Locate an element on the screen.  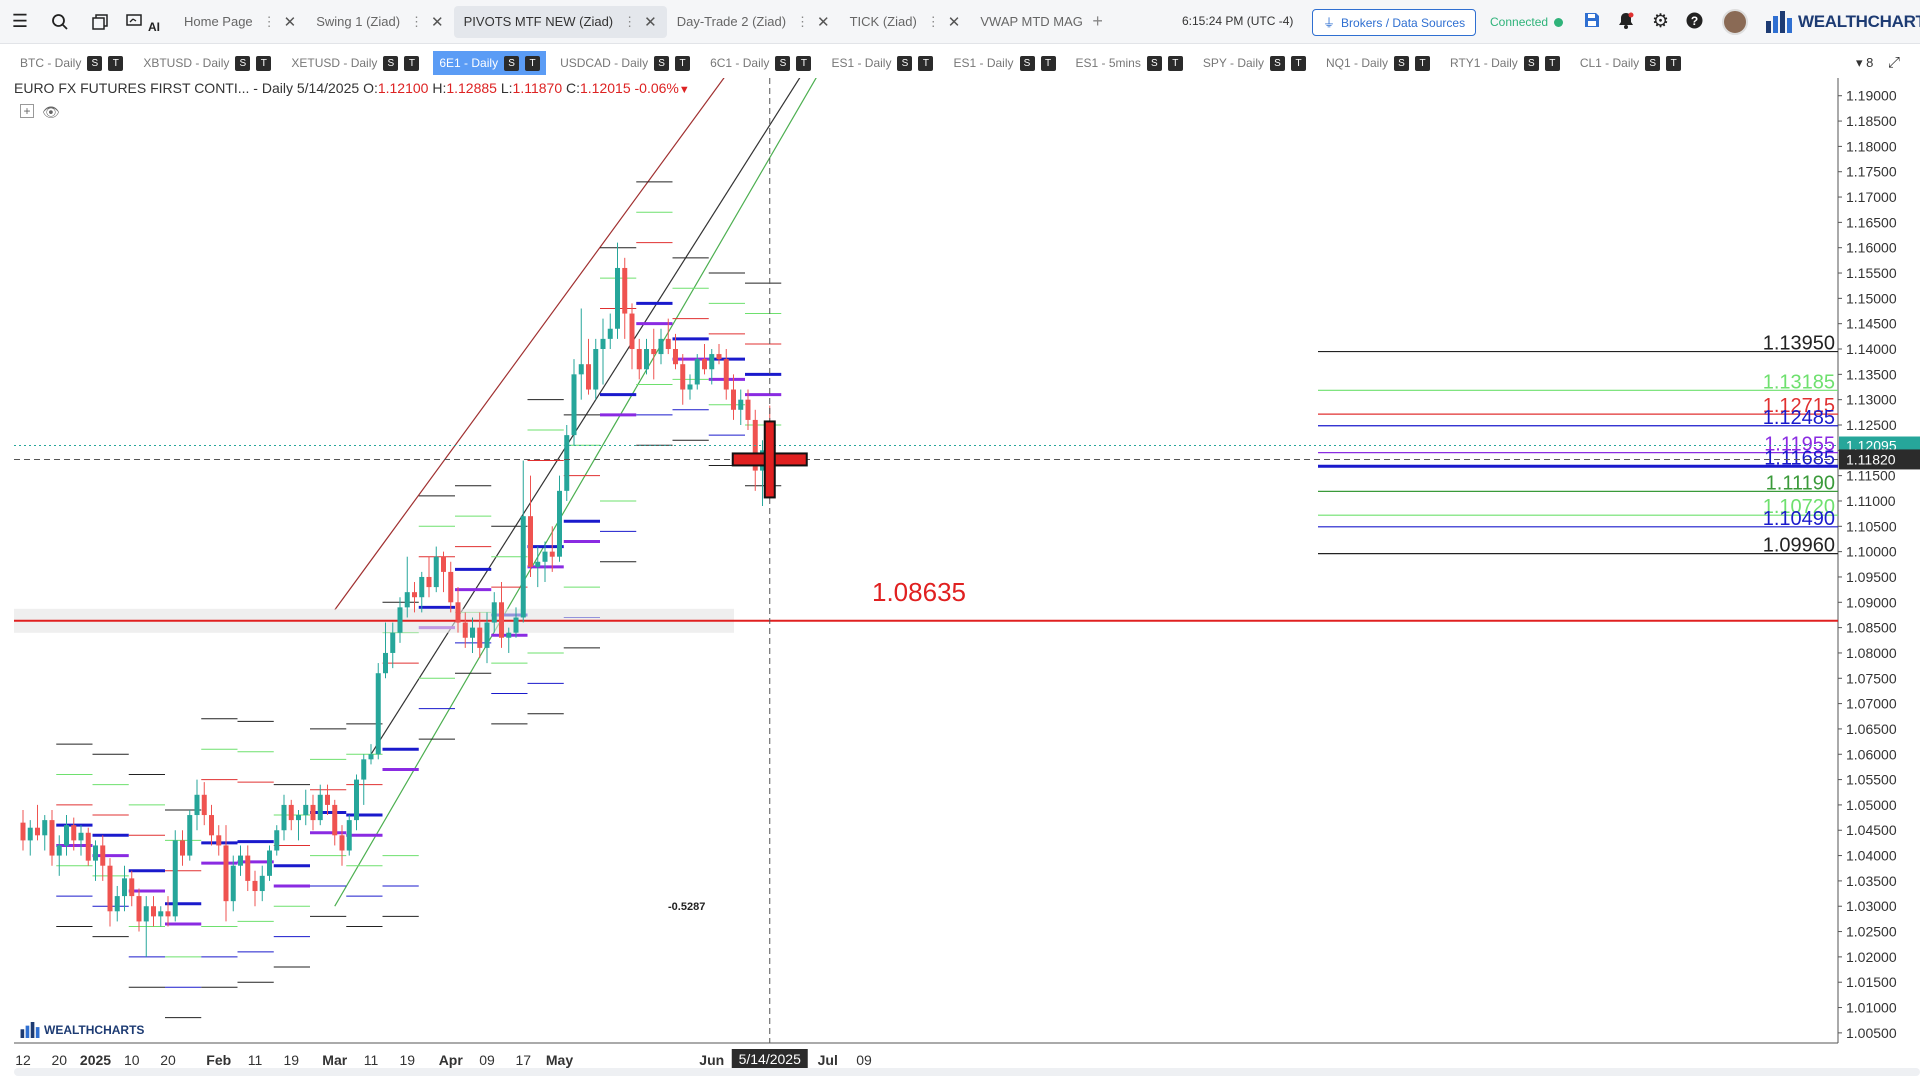
gear-icon: ⚙ is located at coordinates (1661, 21).